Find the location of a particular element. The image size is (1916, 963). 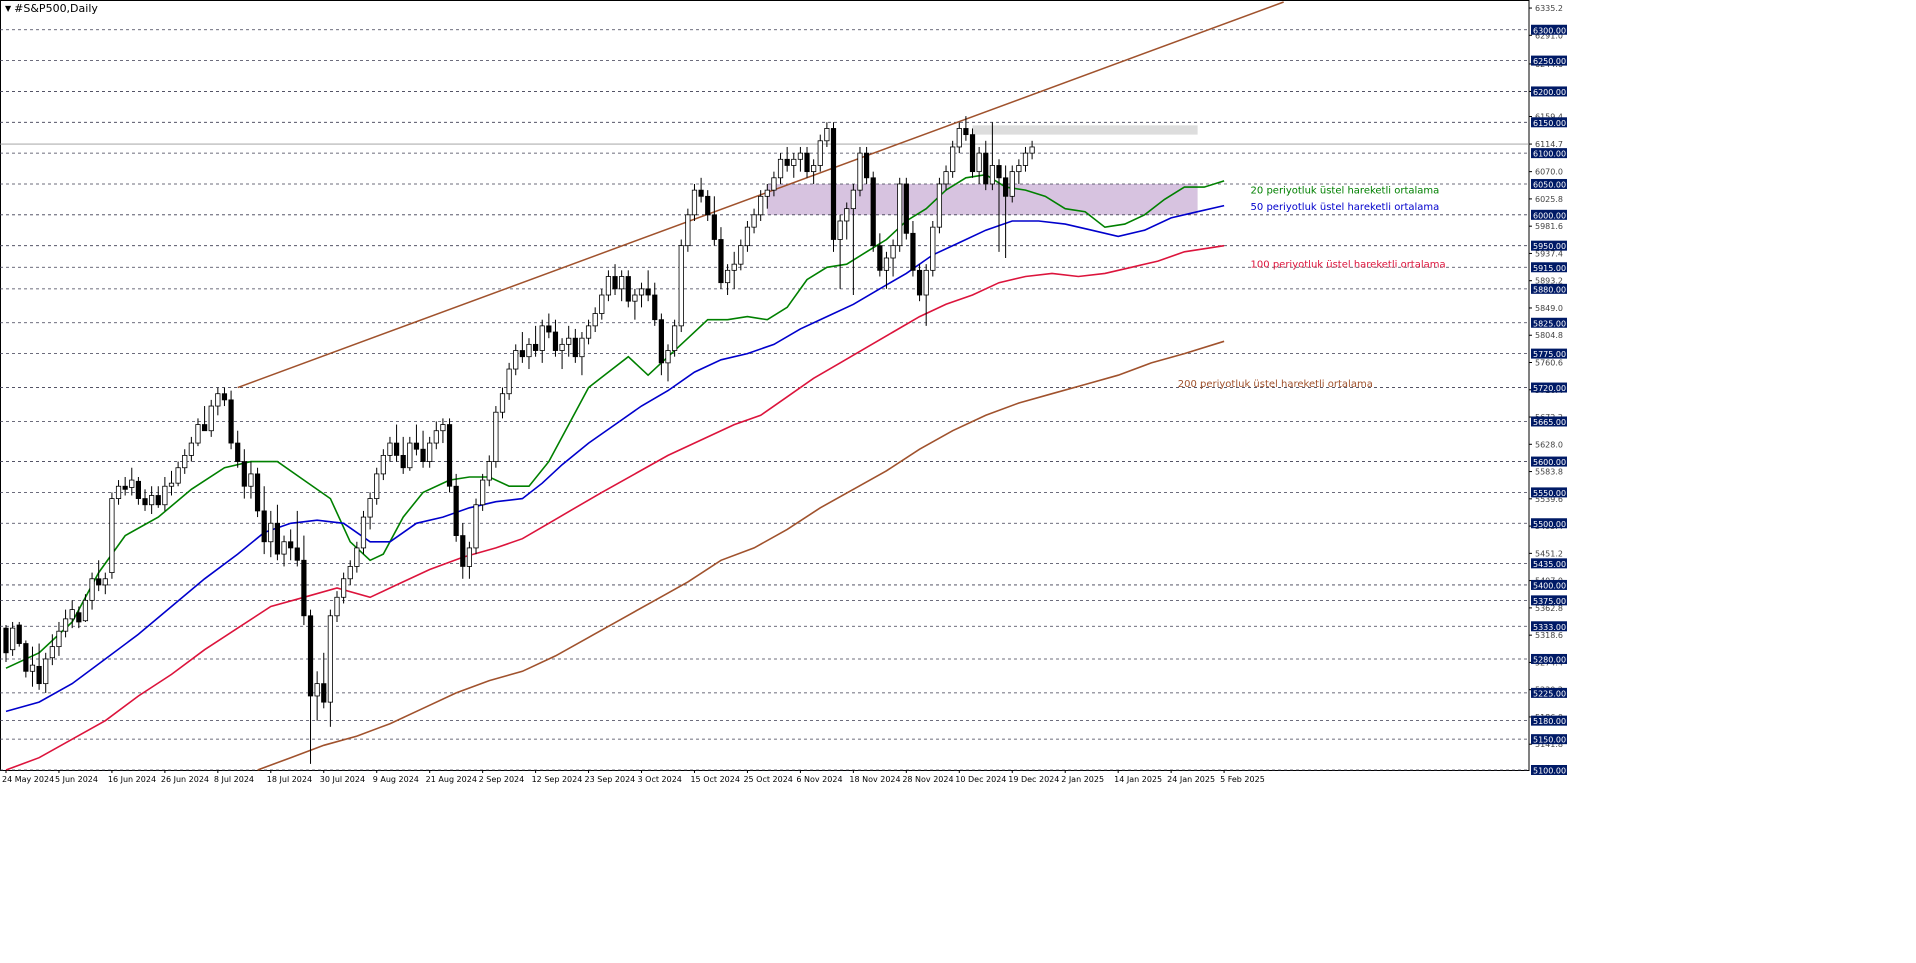

triangle-down-icon: ▼ is located at coordinates (8, 8).